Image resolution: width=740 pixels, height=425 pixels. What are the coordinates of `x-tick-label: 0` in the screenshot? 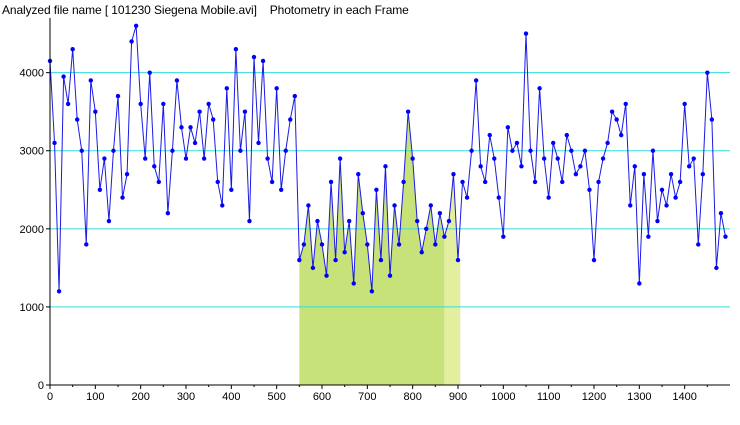 It's located at (50, 397).